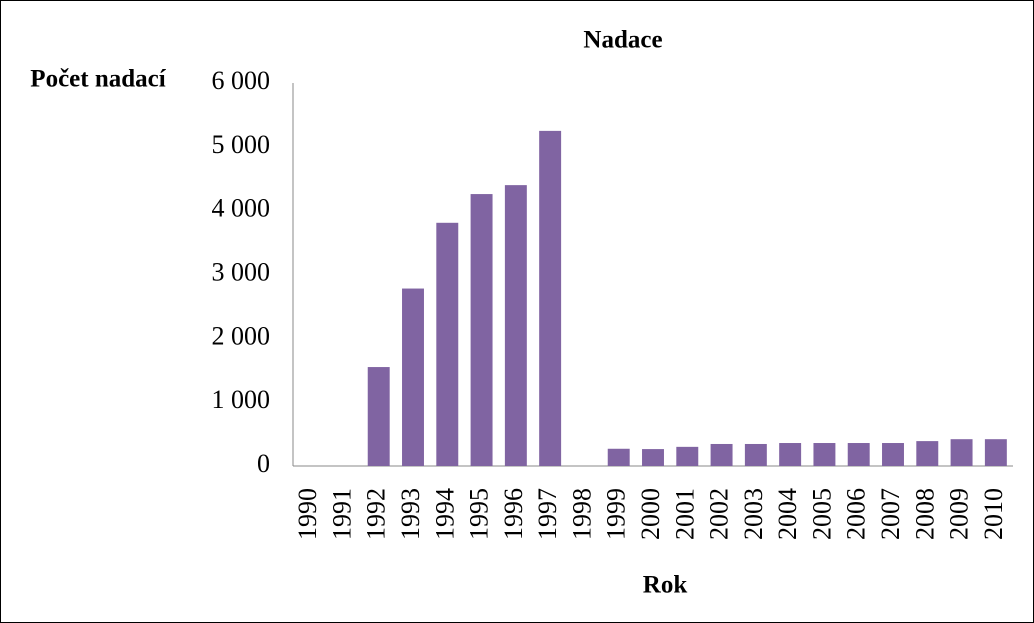 This screenshot has height=623, width=1034. Describe the element at coordinates (821, 514) in the screenshot. I see `x-tick-label: 2005` at that location.